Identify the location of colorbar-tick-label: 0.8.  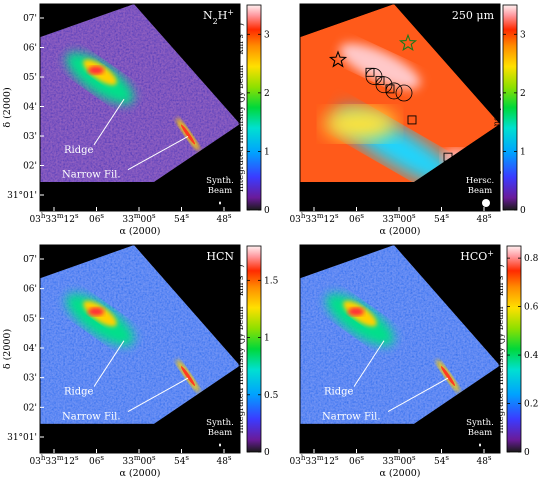
(531, 259).